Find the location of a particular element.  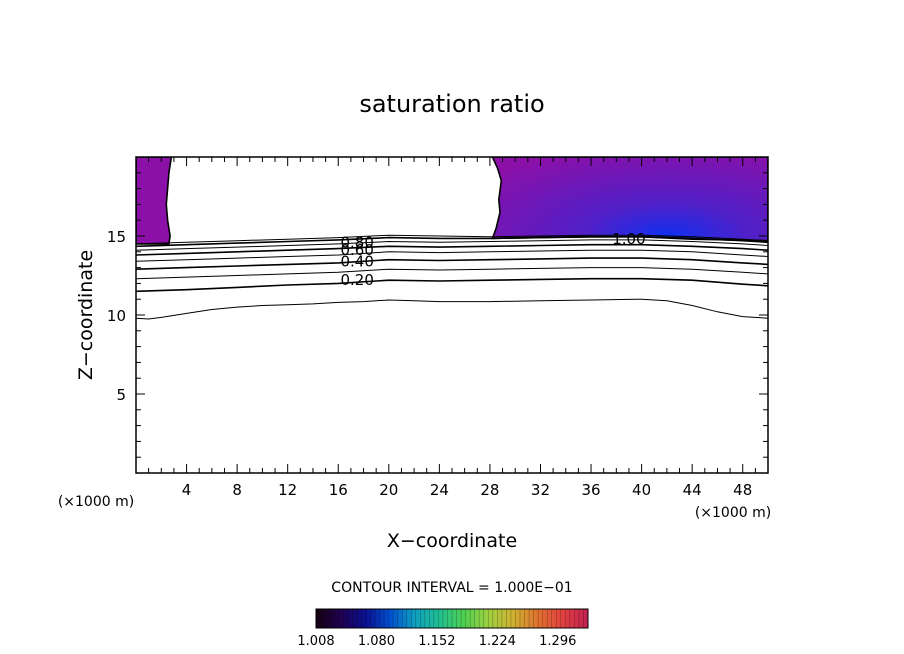

contour-labels: 0.800.600.400.20 1.00 is located at coordinates (492, 259).